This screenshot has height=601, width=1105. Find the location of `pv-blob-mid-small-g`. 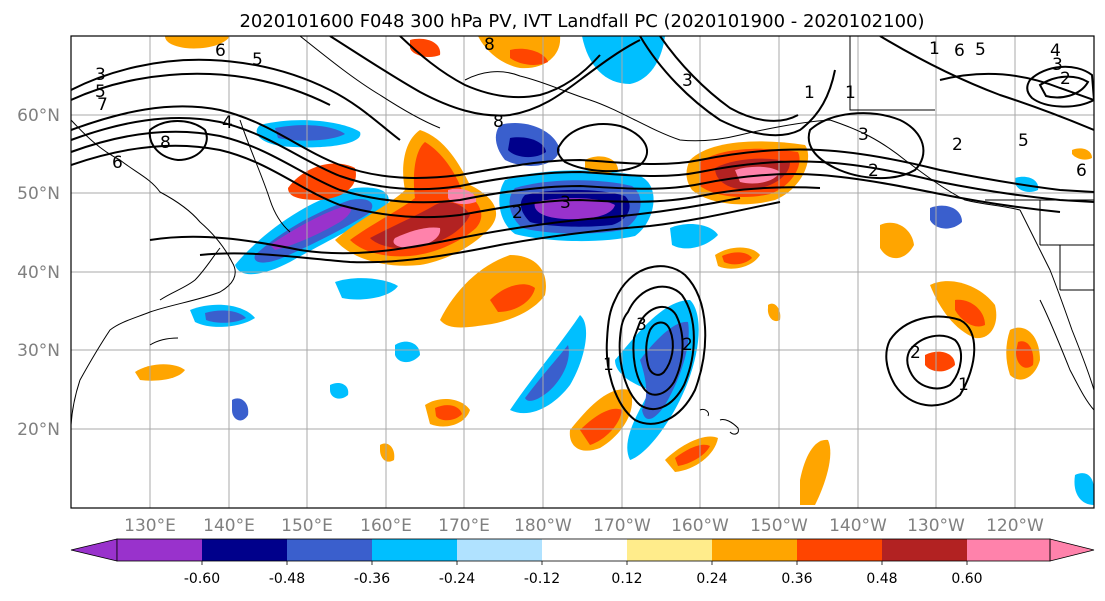

pv-blob-mid-small-g is located at coordinates (240, 409).